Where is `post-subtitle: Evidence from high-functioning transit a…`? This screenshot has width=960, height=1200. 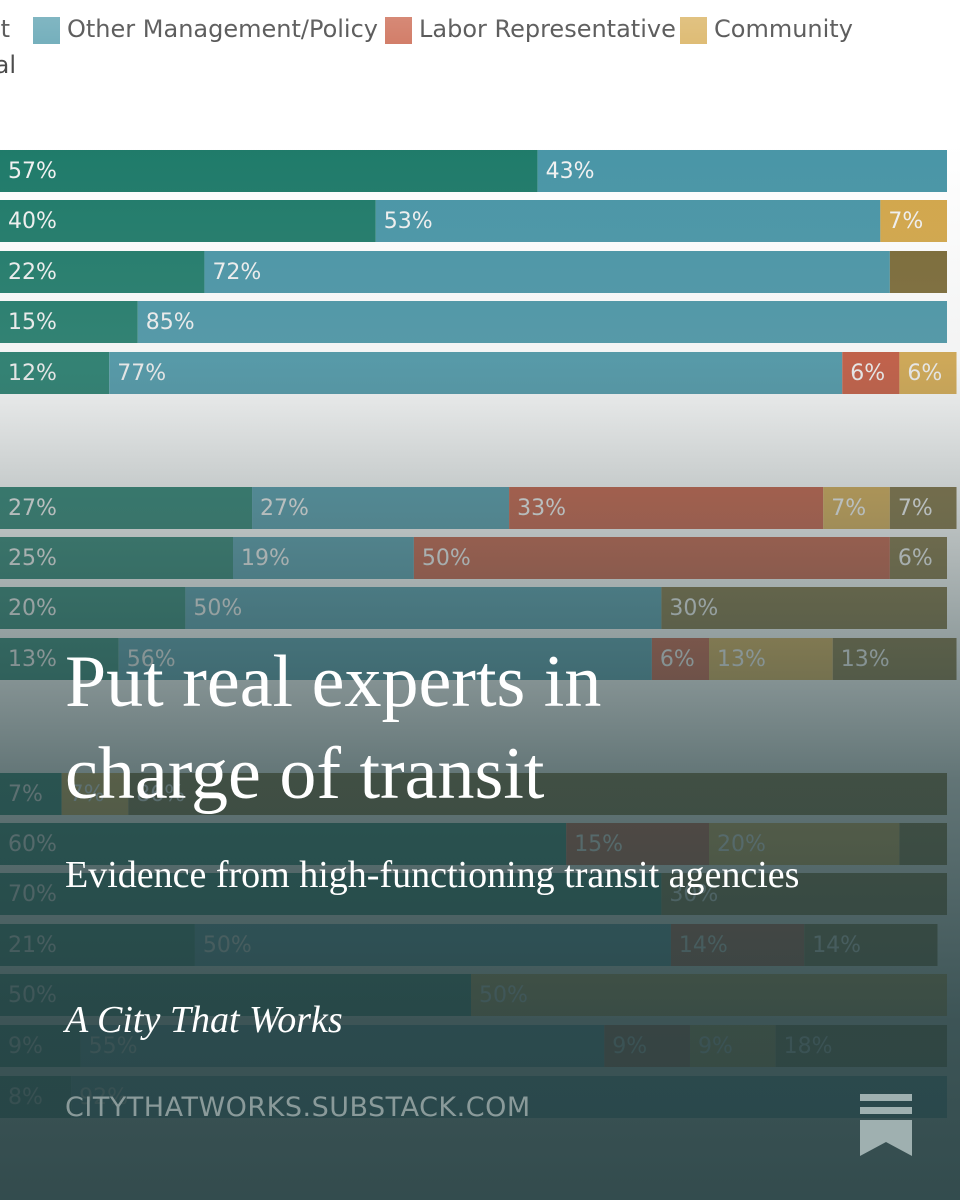 post-subtitle: Evidence from high-functioning transit a… is located at coordinates (432, 875).